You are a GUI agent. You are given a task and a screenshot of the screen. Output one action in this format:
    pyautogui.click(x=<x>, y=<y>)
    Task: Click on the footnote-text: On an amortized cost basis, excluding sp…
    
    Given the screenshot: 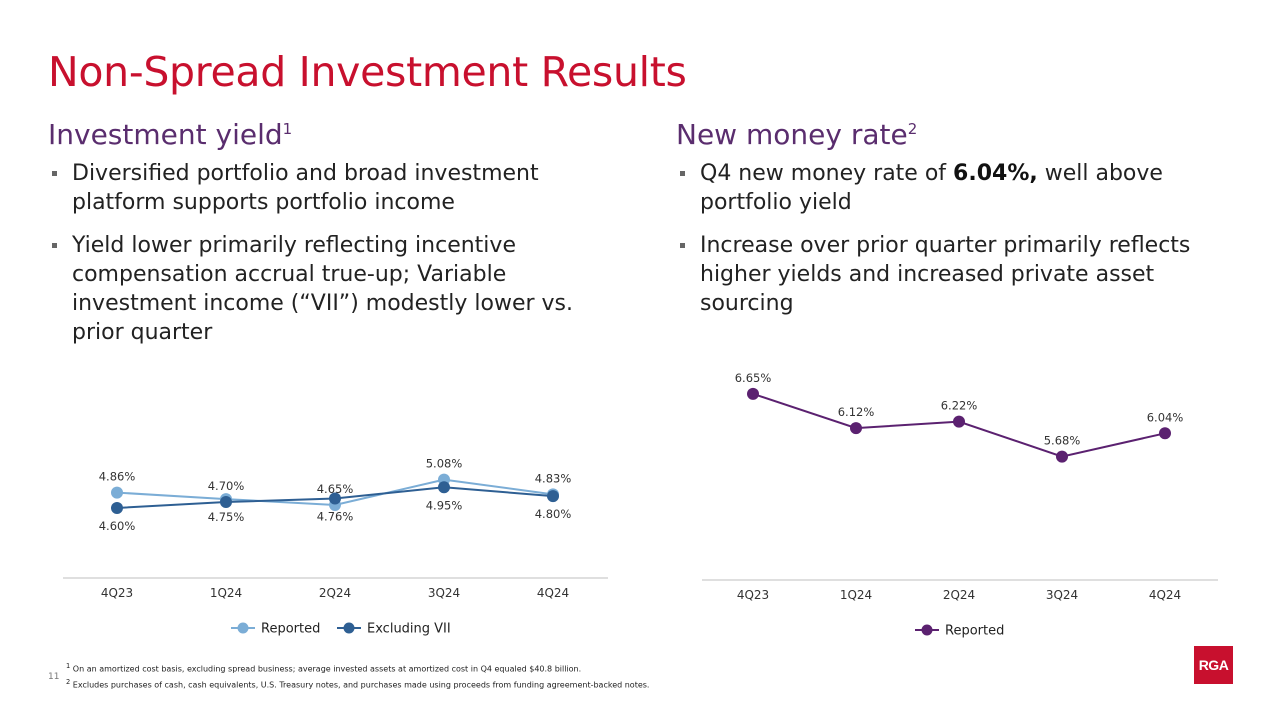 What is the action you would take?
    pyautogui.click(x=327, y=669)
    